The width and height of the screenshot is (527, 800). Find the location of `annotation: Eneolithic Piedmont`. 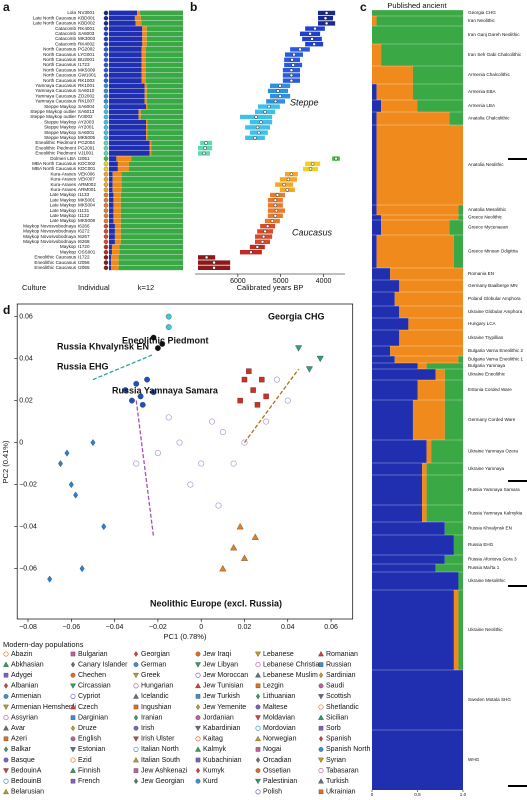

annotation: Eneolithic Piedmont is located at coordinates (165, 340).